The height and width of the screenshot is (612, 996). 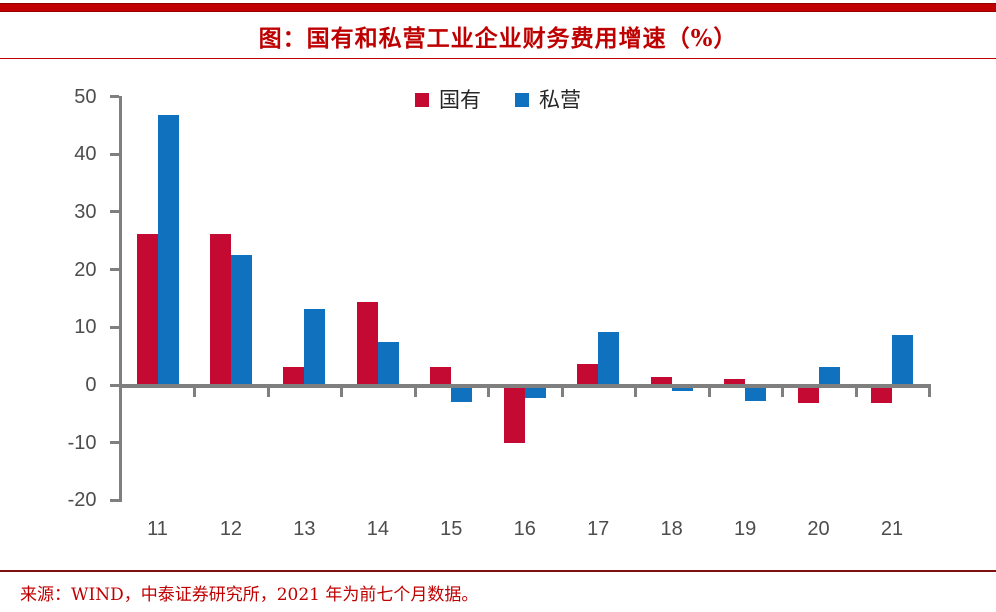 I want to click on bar-国有-15, so click(x=441, y=375).